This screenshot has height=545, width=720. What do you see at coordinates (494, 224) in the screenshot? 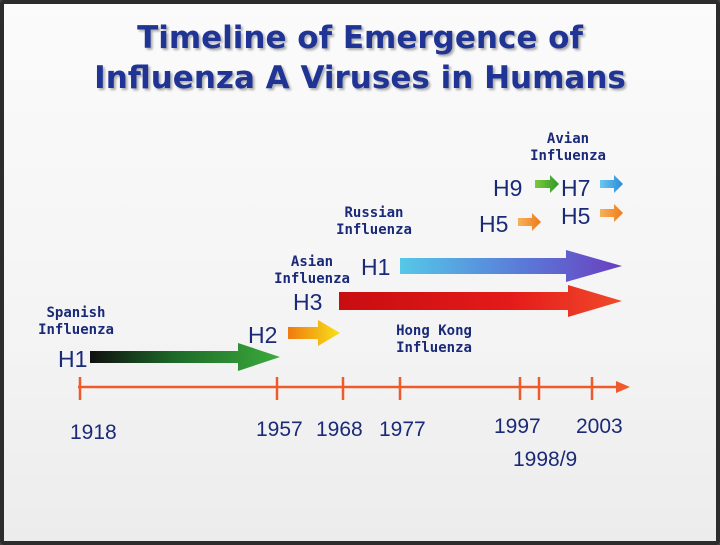
I see `avian-h5-1997-subtype: H5` at bounding box center [494, 224].